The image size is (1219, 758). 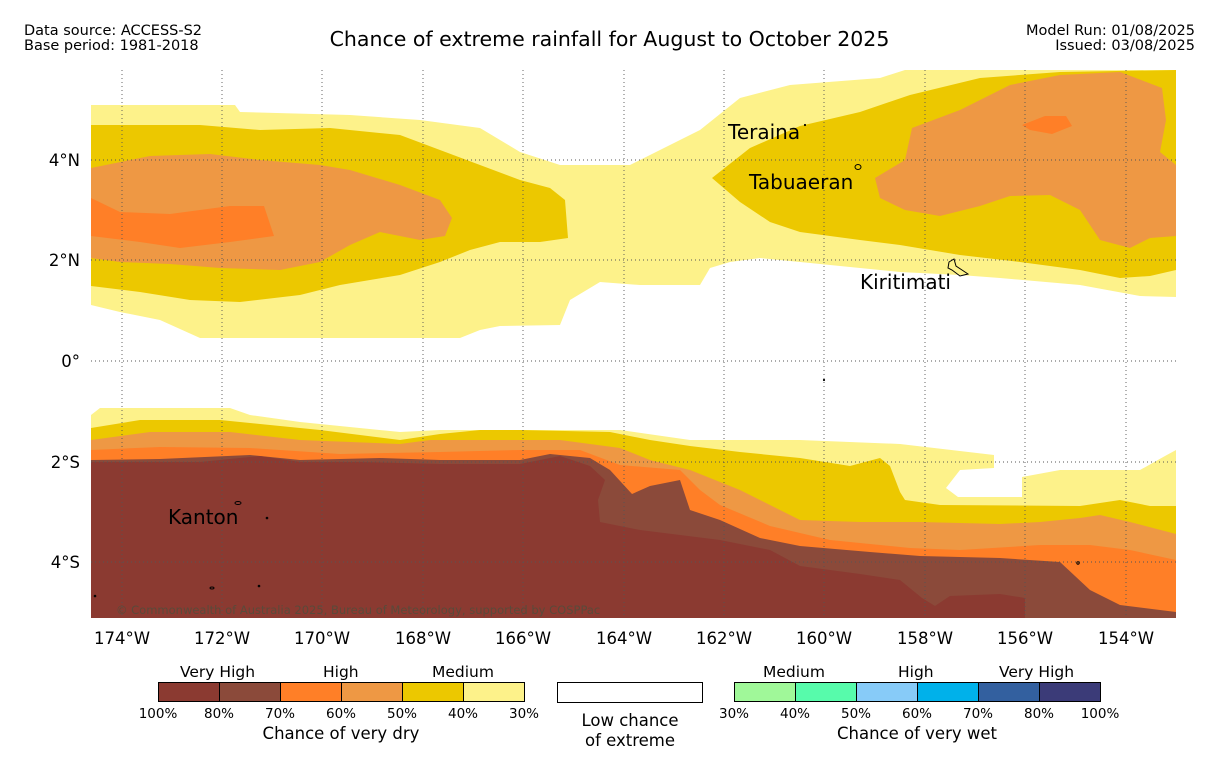 I want to click on lat-tick-label: 4°S, so click(x=65, y=562).